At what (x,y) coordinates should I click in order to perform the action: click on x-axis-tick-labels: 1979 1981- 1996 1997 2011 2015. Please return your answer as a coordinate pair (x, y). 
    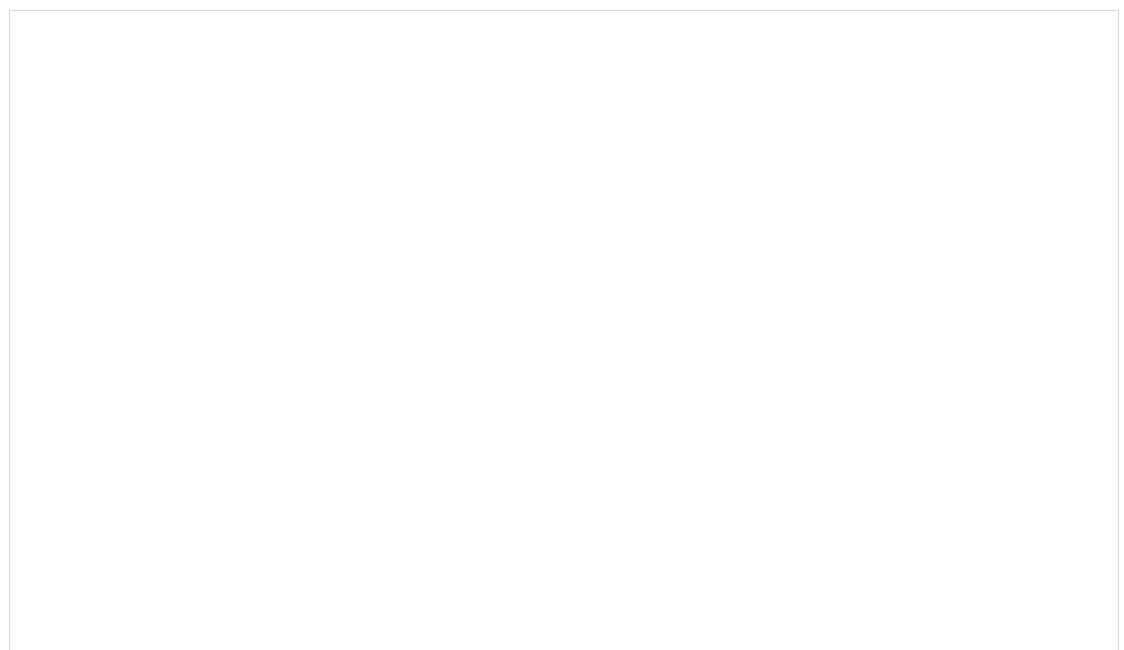
    Looking at the image, I should click on (577, 569).